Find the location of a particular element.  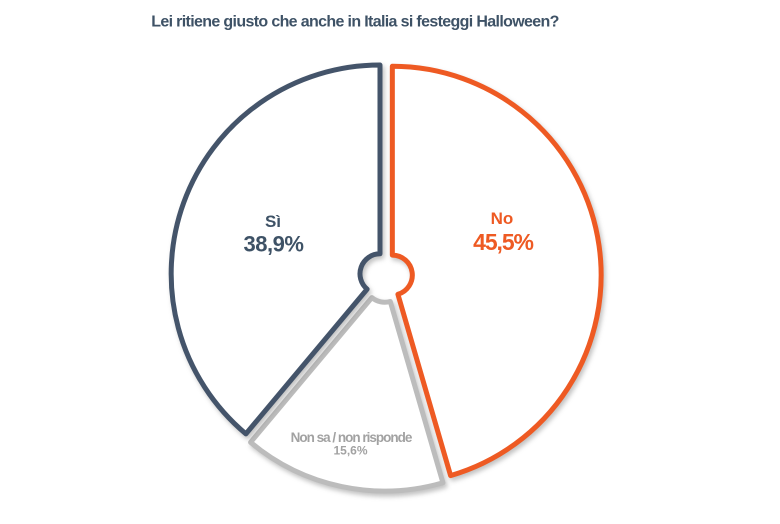

svg-text: No is located at coordinates (502, 218).